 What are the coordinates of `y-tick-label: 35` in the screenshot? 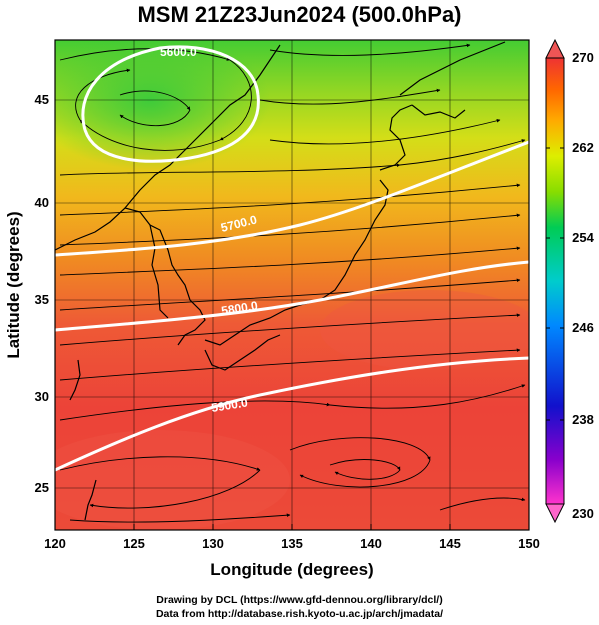 It's located at (42, 299).